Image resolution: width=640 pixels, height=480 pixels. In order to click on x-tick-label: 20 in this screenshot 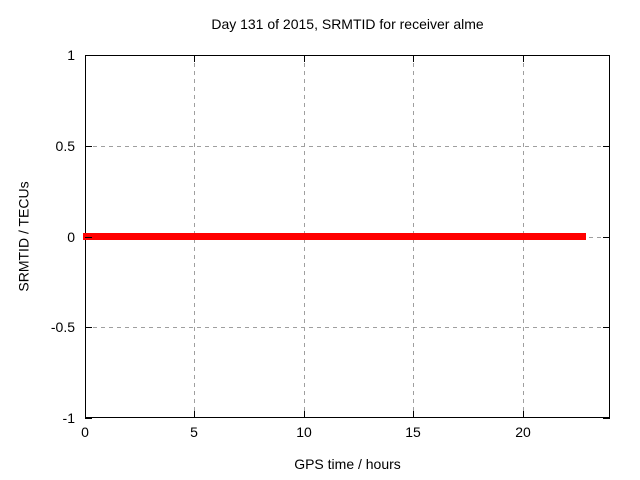, I will do `click(523, 432)`.